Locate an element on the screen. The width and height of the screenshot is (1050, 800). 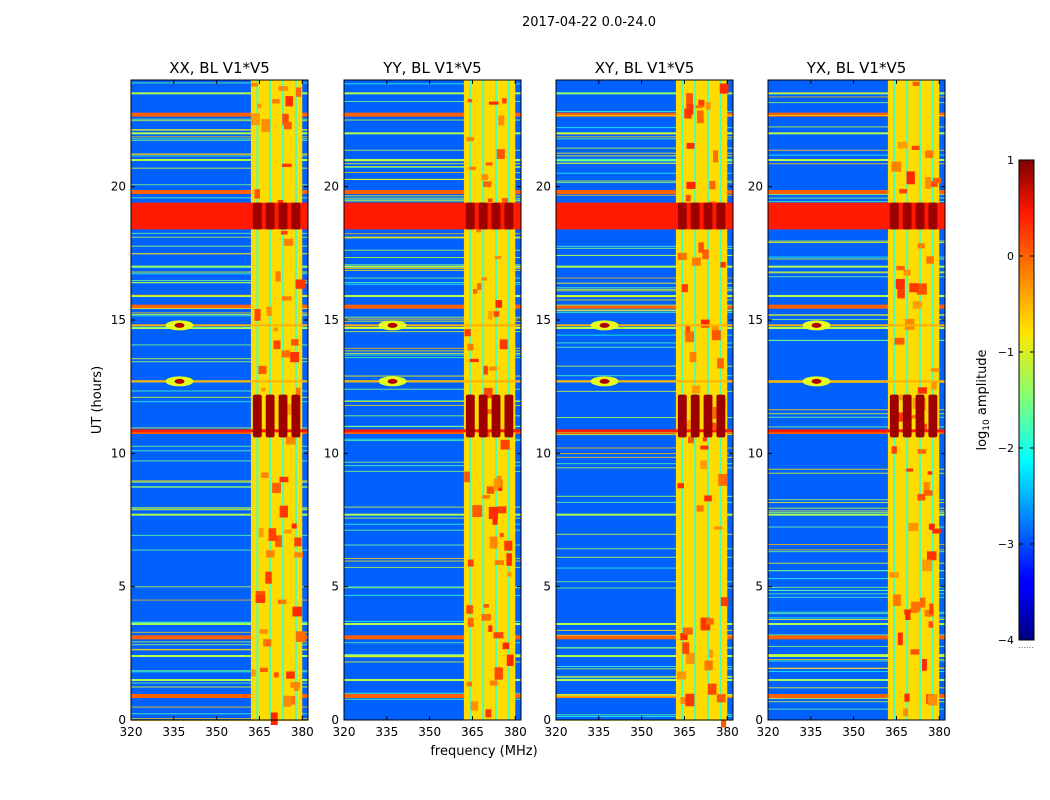
strong-band is located at coordinates (644, 216).